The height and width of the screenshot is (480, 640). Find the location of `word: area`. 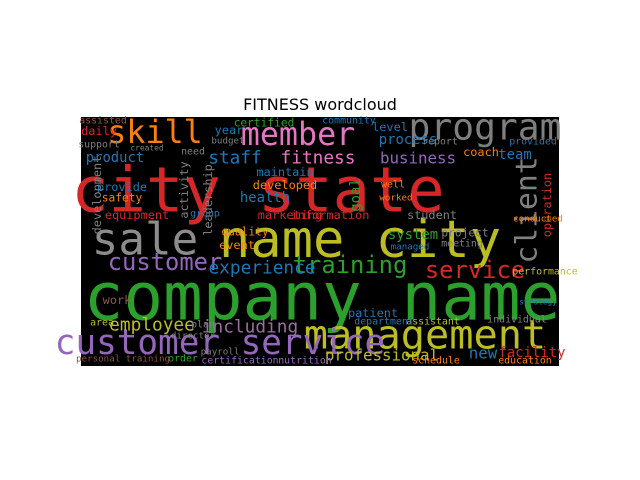

word: area is located at coordinates (102, 323).